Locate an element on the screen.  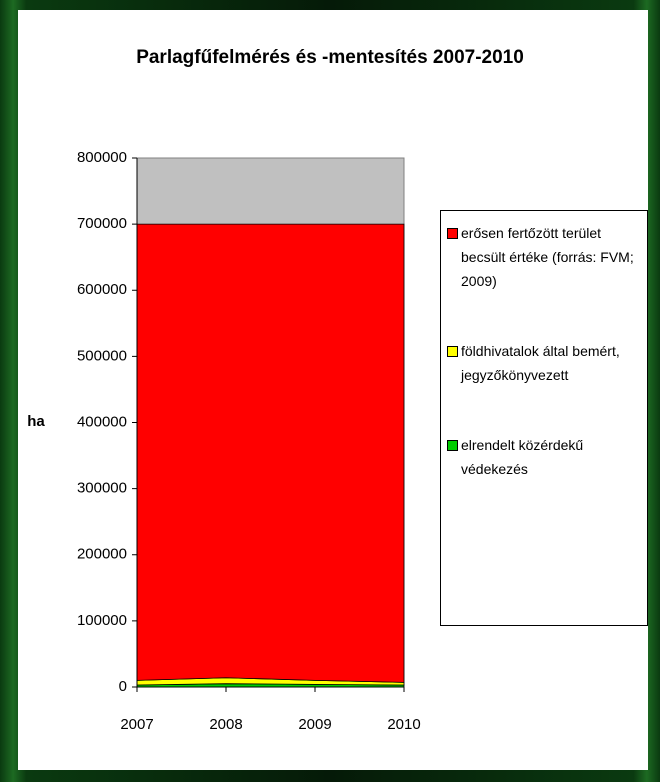
x-tick-label: 2010 is located at coordinates (403, 724).